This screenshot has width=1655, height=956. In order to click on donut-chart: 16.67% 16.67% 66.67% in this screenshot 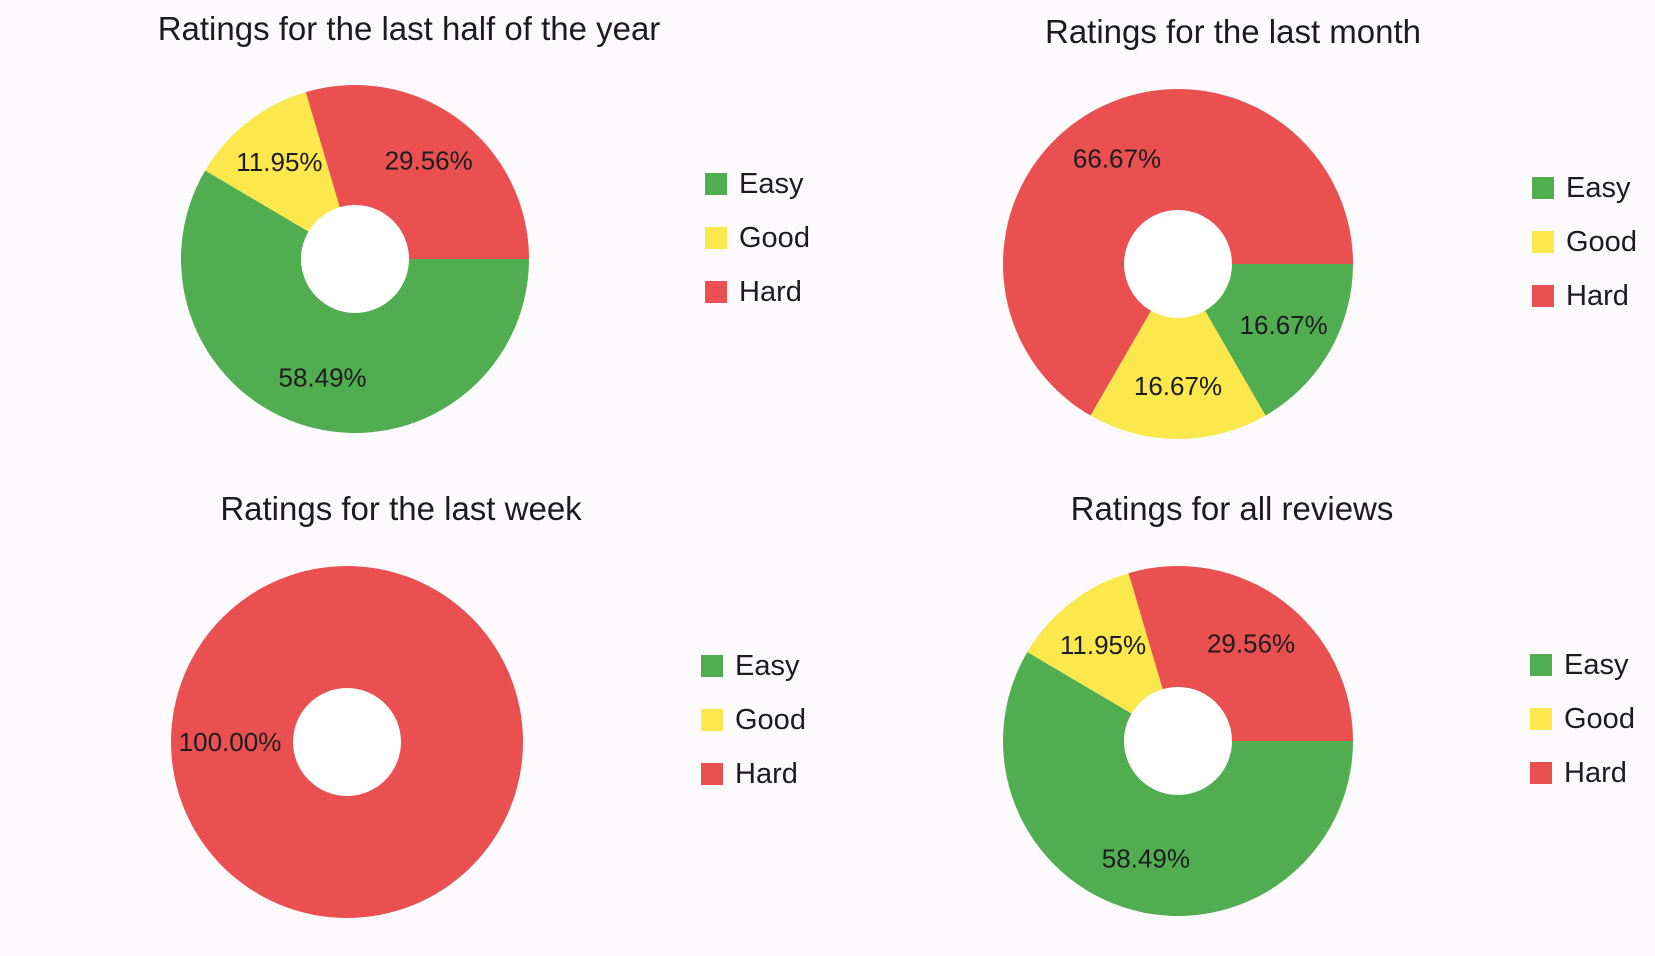, I will do `click(1178, 263)`.